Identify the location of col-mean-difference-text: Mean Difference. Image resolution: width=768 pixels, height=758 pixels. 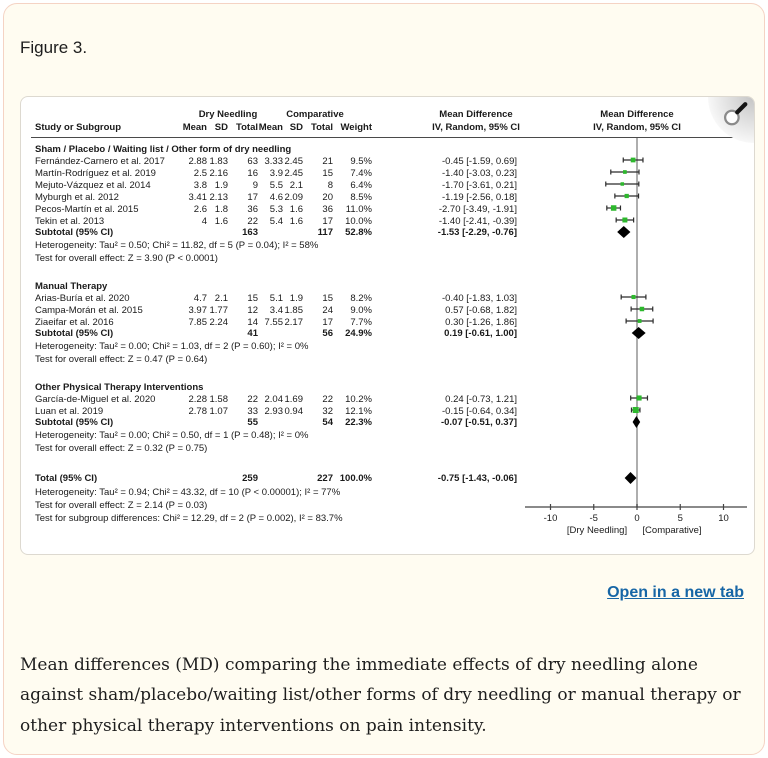
(476, 114).